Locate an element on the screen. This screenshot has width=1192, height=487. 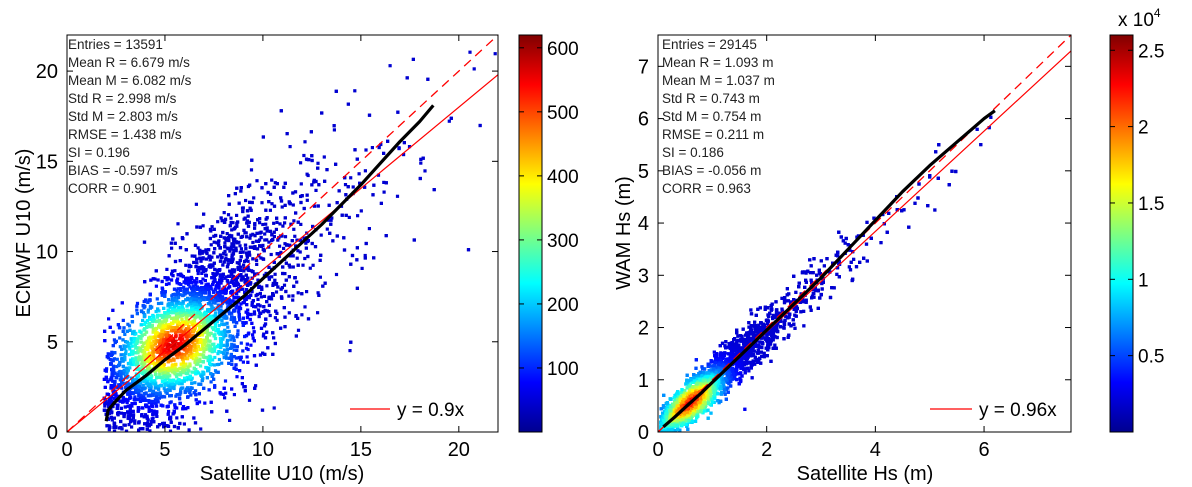
left-x-tick-label: 20 is located at coordinates (459, 450).